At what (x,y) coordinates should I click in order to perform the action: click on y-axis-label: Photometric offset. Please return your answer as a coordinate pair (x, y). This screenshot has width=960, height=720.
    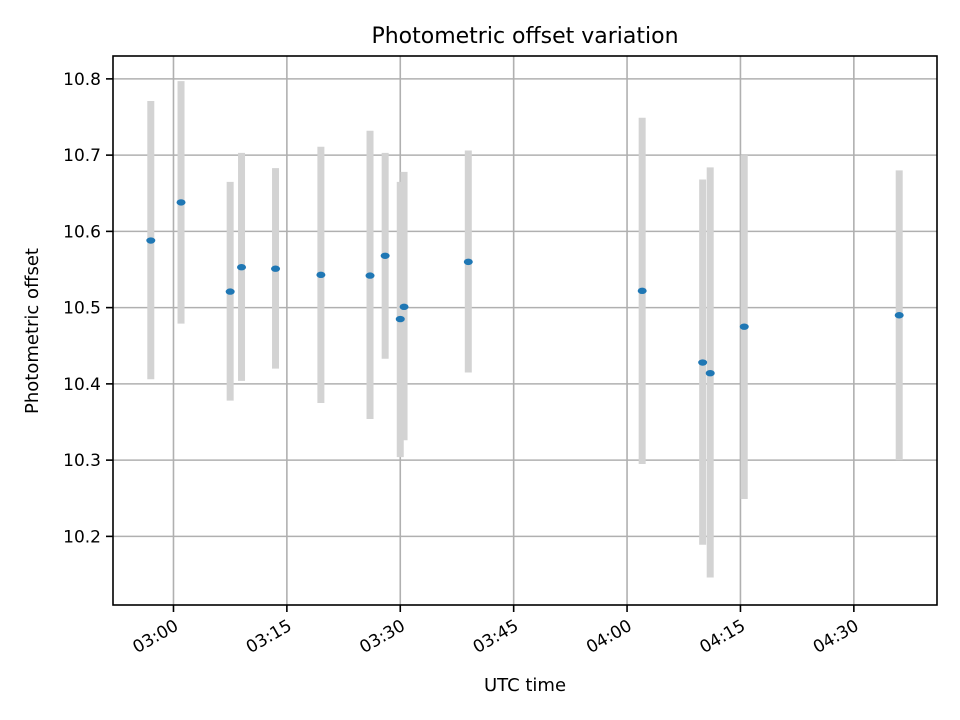
    Looking at the image, I should click on (32, 331).